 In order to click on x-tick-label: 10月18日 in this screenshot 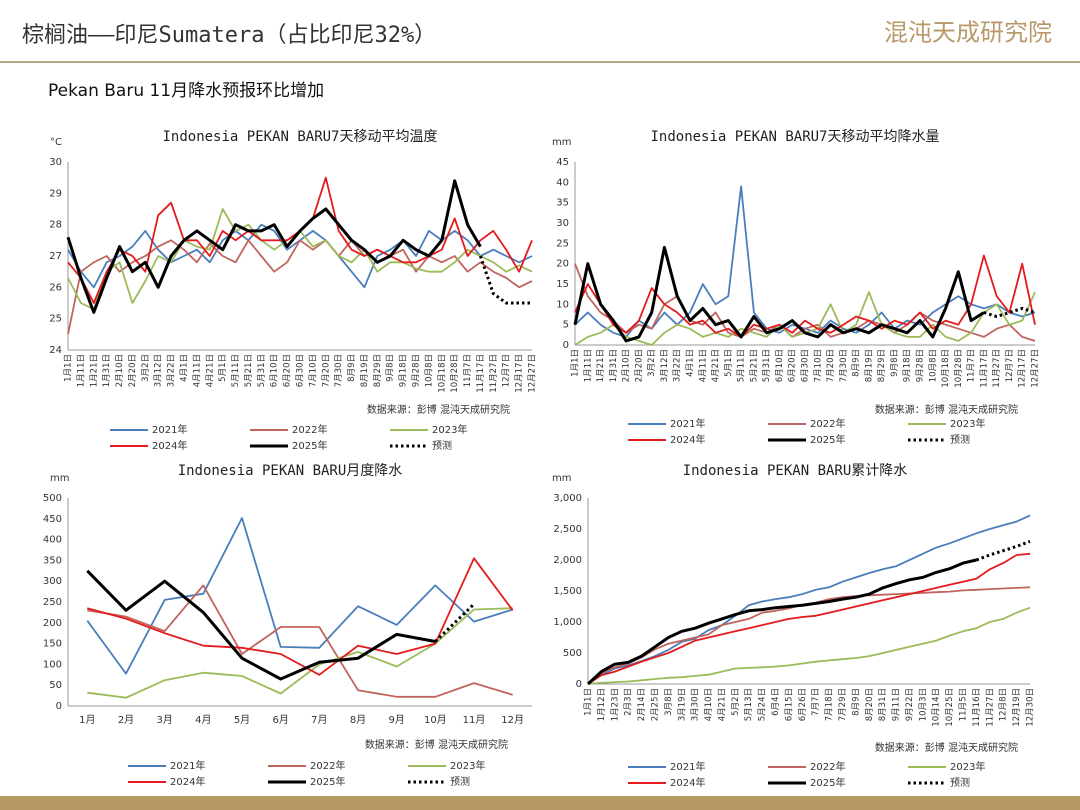, I will do `click(946, 368)`.